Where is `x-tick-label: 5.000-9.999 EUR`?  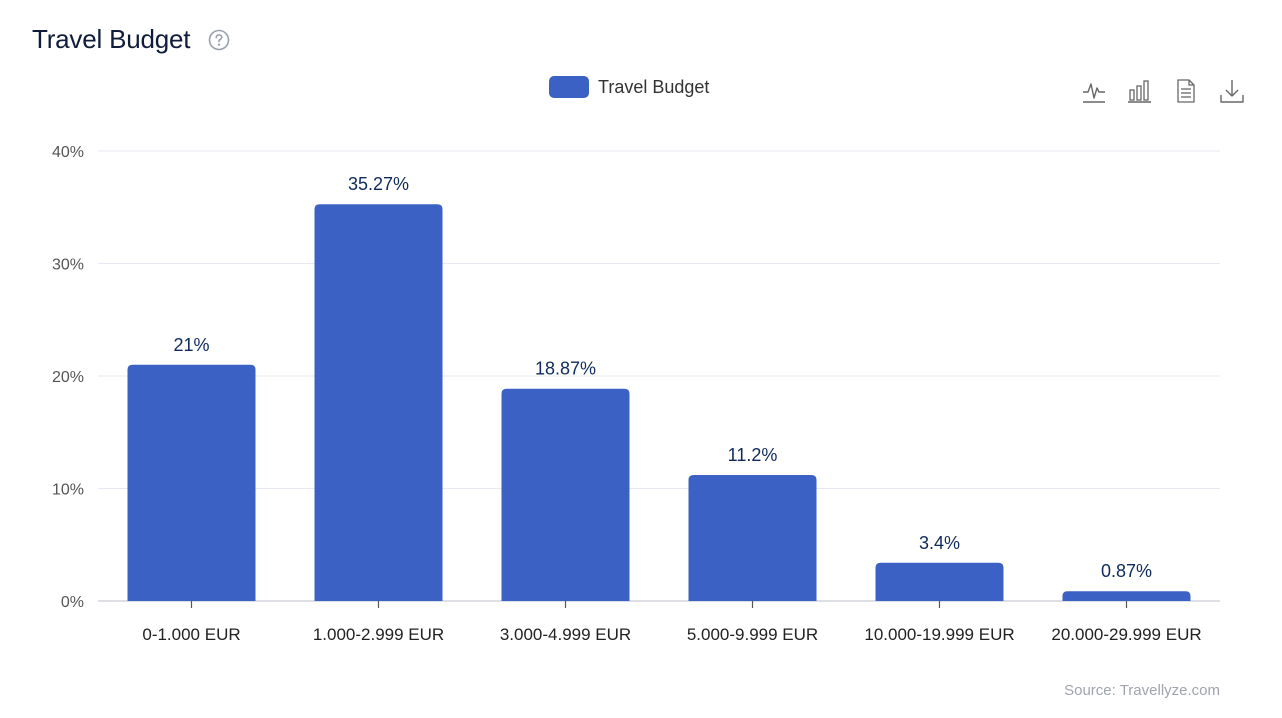 x-tick-label: 5.000-9.999 EUR is located at coordinates (752, 634).